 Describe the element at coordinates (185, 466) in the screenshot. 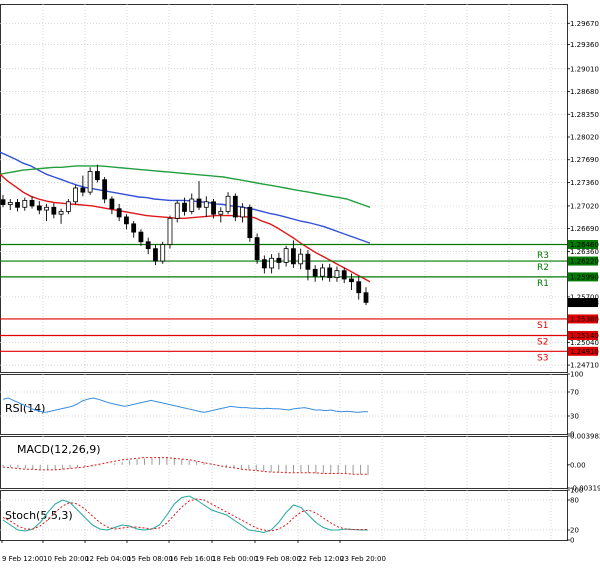

I see `macd-signal-line` at that location.